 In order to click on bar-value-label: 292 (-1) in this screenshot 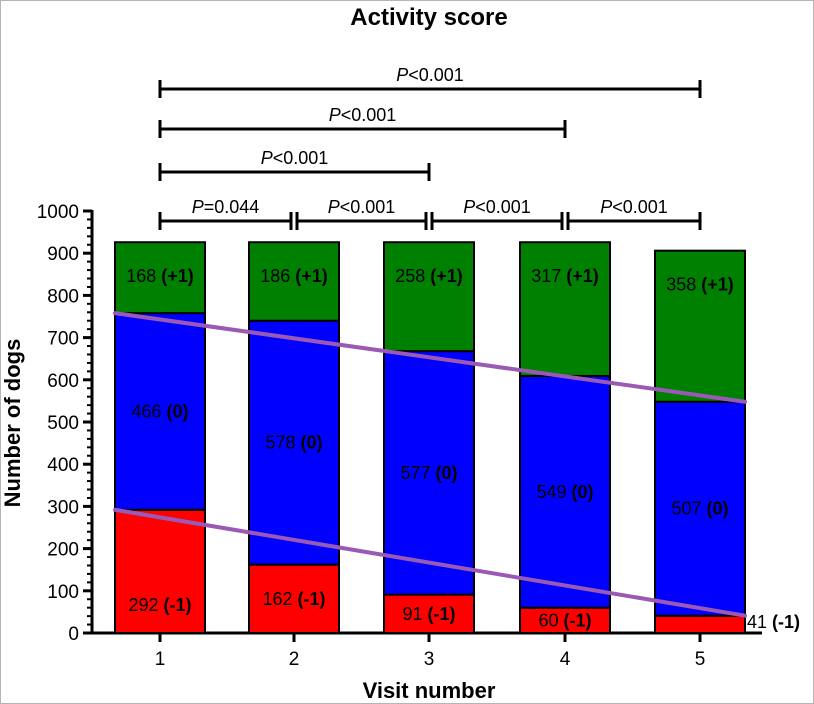, I will do `click(159, 605)`.